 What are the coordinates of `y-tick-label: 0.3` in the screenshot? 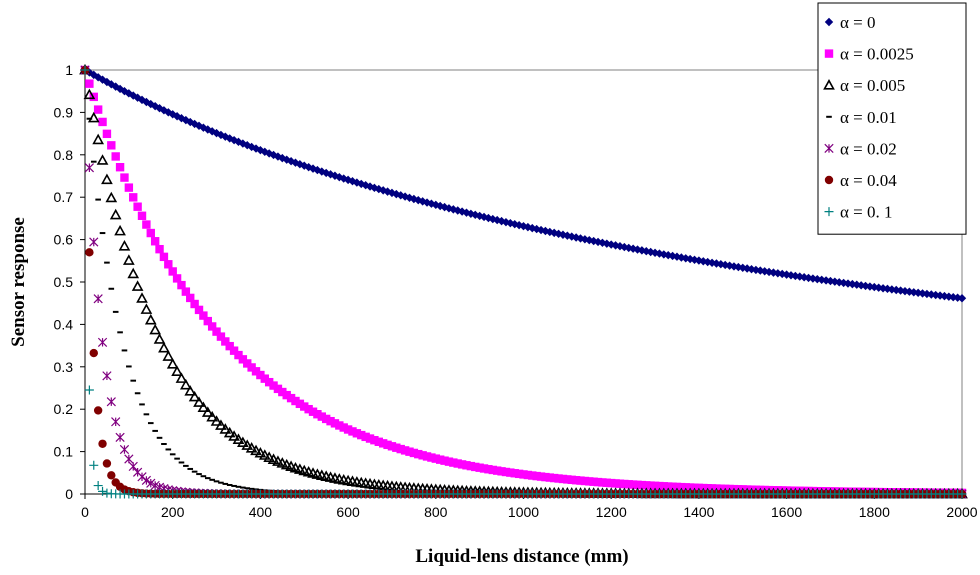 It's located at (64, 367).